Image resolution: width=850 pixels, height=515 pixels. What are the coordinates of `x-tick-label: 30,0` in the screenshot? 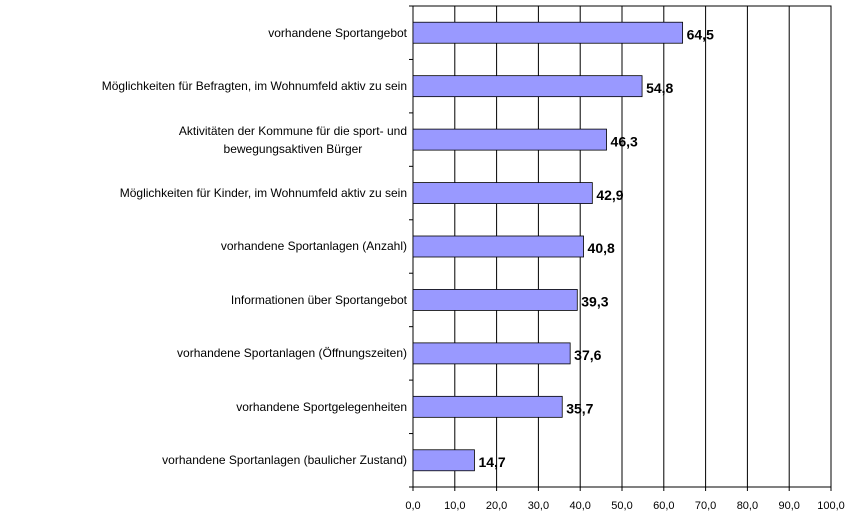 It's located at (538, 506).